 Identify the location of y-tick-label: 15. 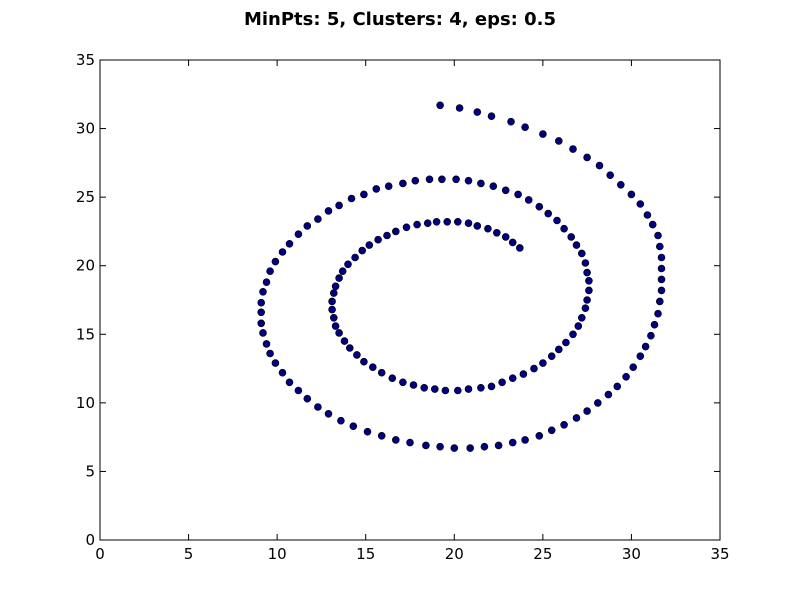
(85, 334).